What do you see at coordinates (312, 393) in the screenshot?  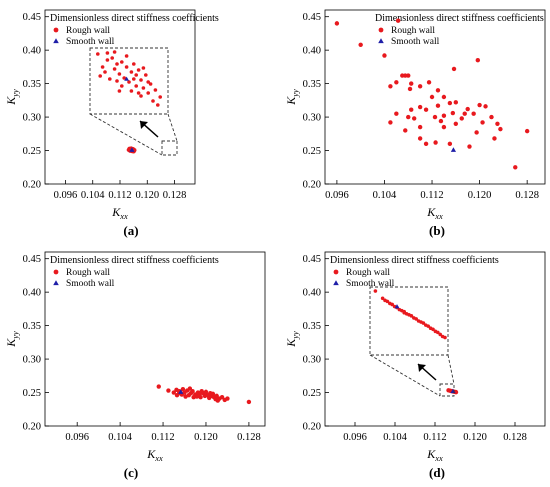 I see `y-tick-label: 0.25` at bounding box center [312, 393].